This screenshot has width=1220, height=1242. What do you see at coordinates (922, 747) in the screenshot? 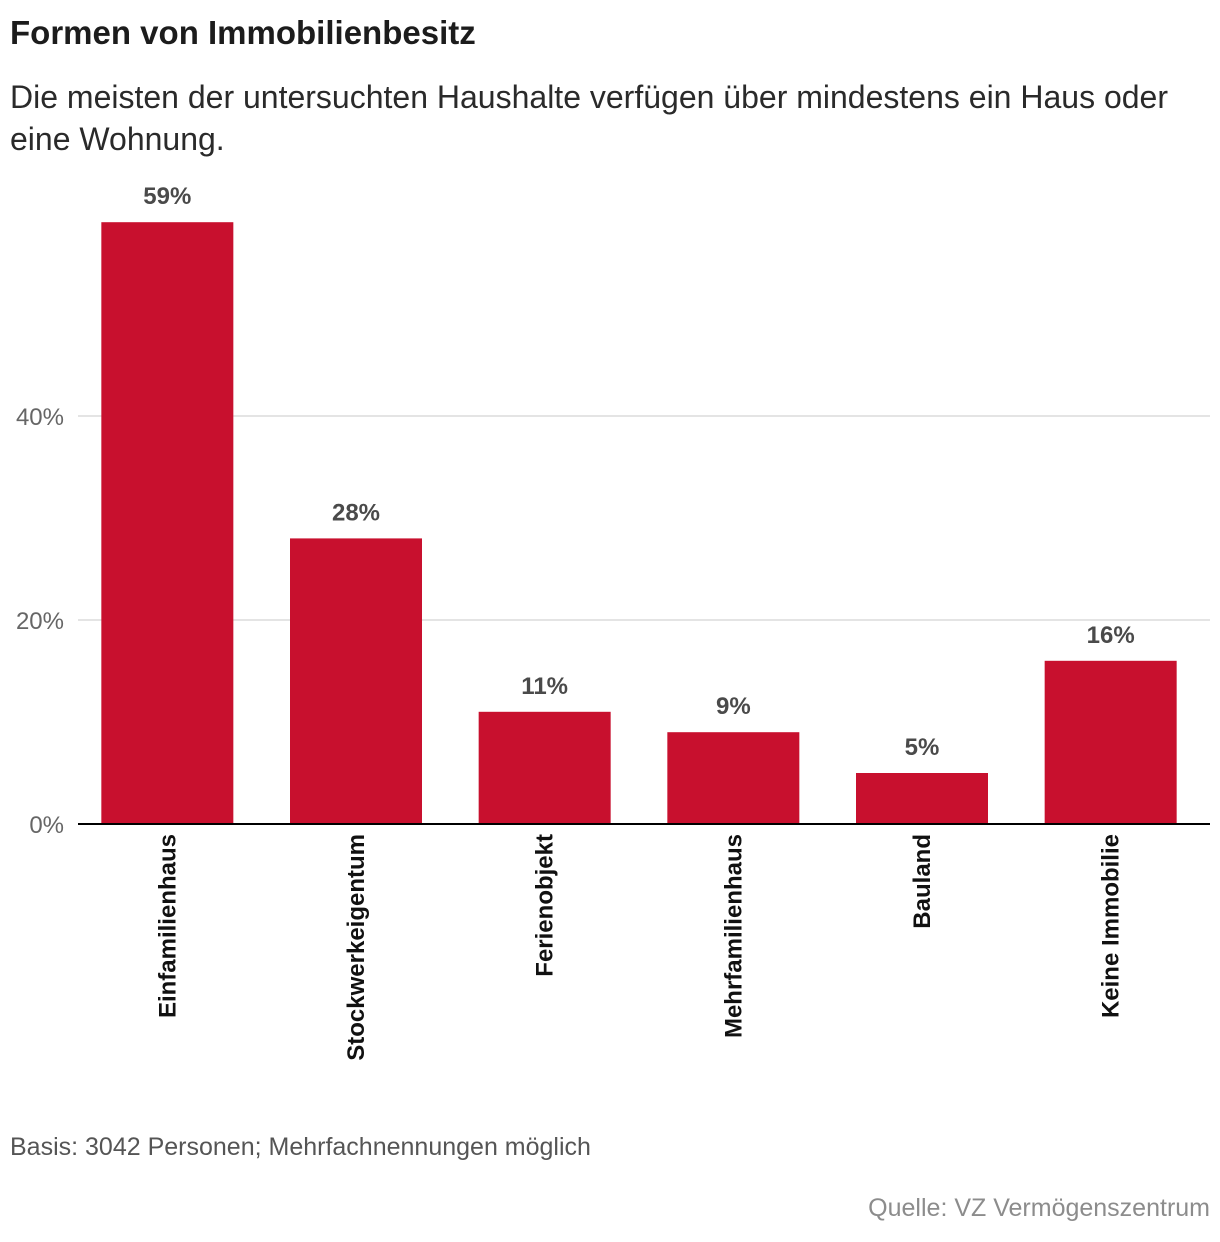
I see `value-label: 5%` at bounding box center [922, 747].